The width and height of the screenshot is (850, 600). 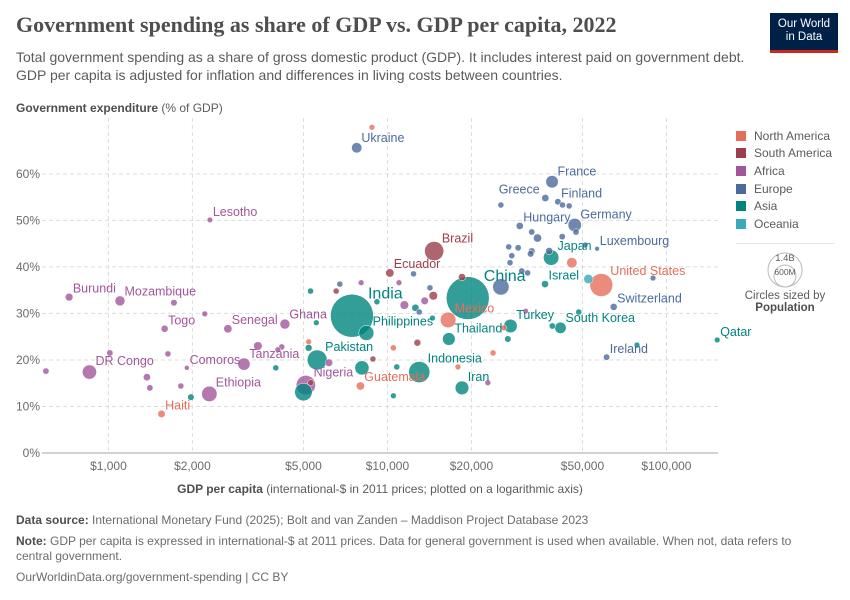 What do you see at coordinates (215, 360) in the screenshot?
I see `point-label: Comoros` at bounding box center [215, 360].